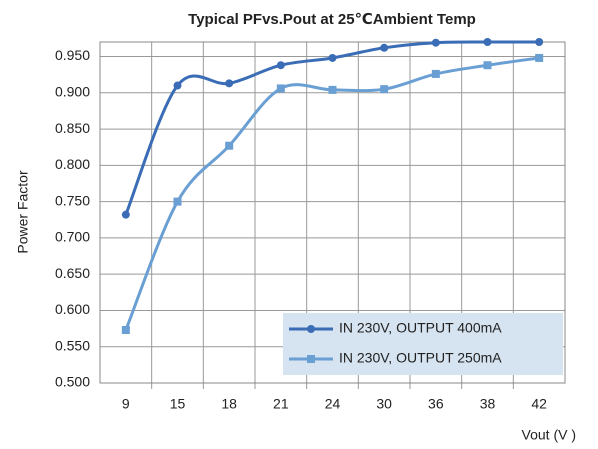  I want to click on y-axis-label: Power Factor, so click(23, 212).